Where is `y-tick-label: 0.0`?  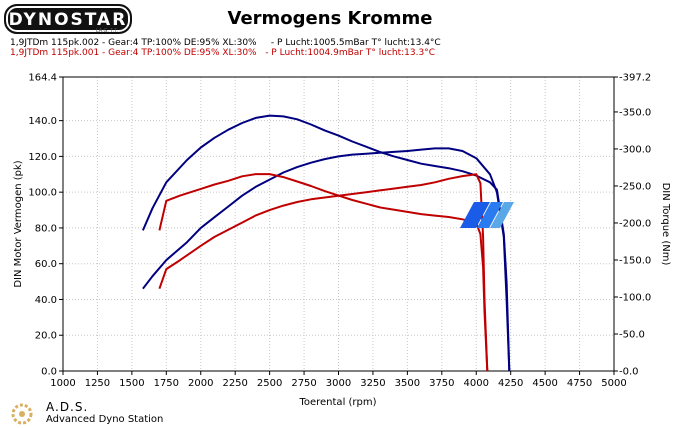 y-tick-label: 0.0 is located at coordinates (49, 372).